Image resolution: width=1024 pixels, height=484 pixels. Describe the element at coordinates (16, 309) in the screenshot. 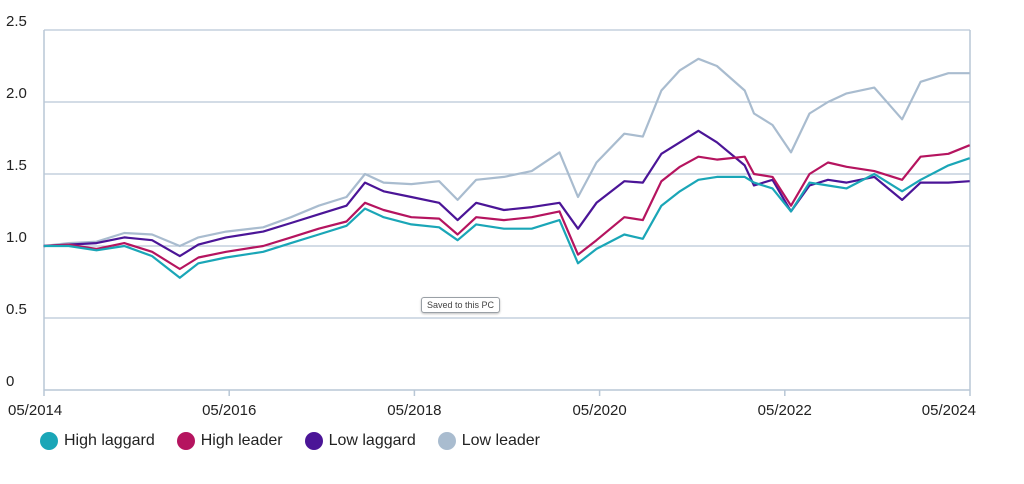

I see `y-tick-label: 0.5` at that location.